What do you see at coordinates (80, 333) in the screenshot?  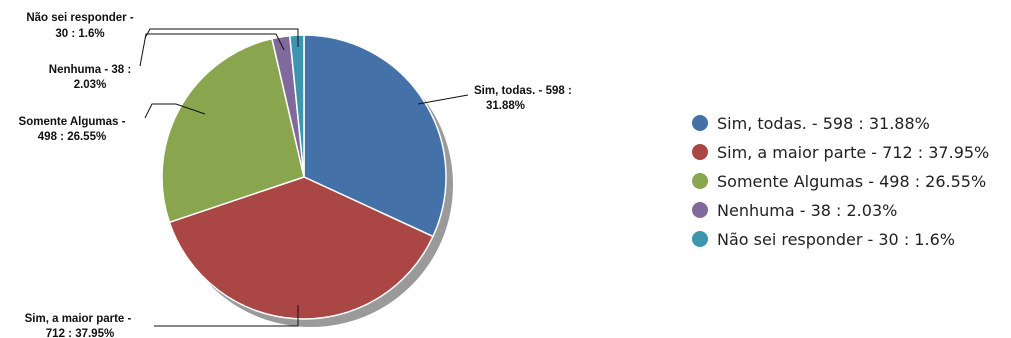 I see `callout-label-1-line-1: 712 : 37.95%` at bounding box center [80, 333].